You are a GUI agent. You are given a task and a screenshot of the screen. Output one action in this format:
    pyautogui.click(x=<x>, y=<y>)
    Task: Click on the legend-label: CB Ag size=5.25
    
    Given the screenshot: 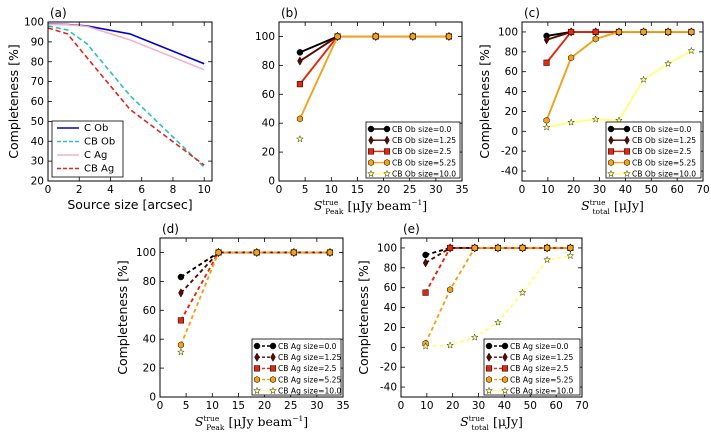 What is the action you would take?
    pyautogui.click(x=542, y=379)
    